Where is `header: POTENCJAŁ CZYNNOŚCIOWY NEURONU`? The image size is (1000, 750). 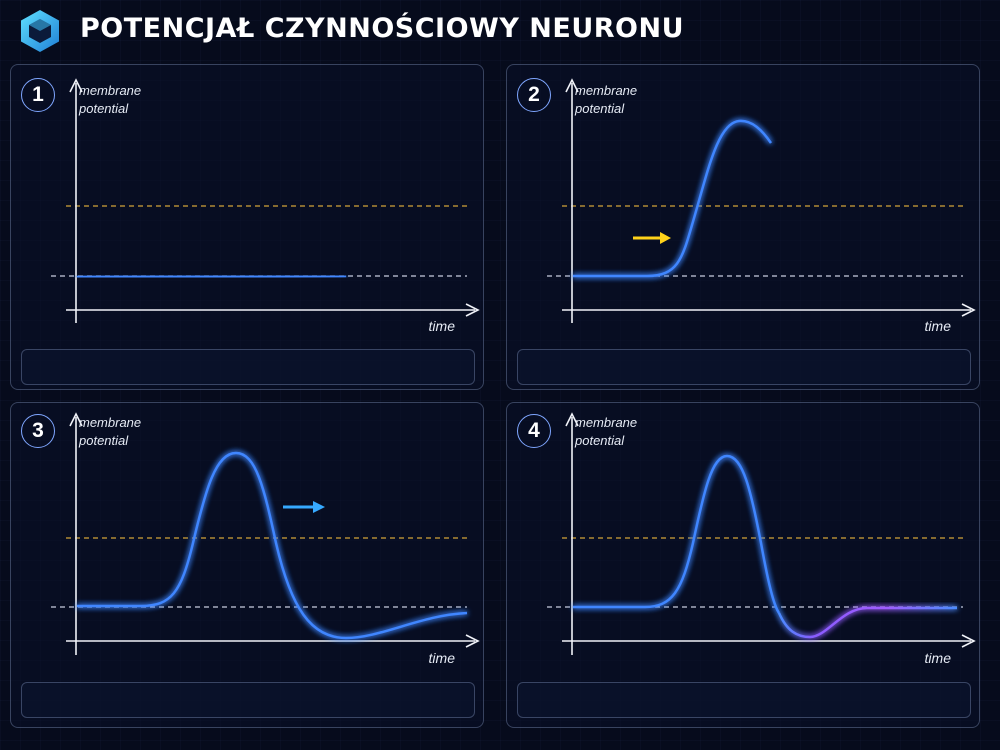
header: POTENCJAŁ CZYNNOŚCIOWY NEURONU is located at coordinates (500, 31).